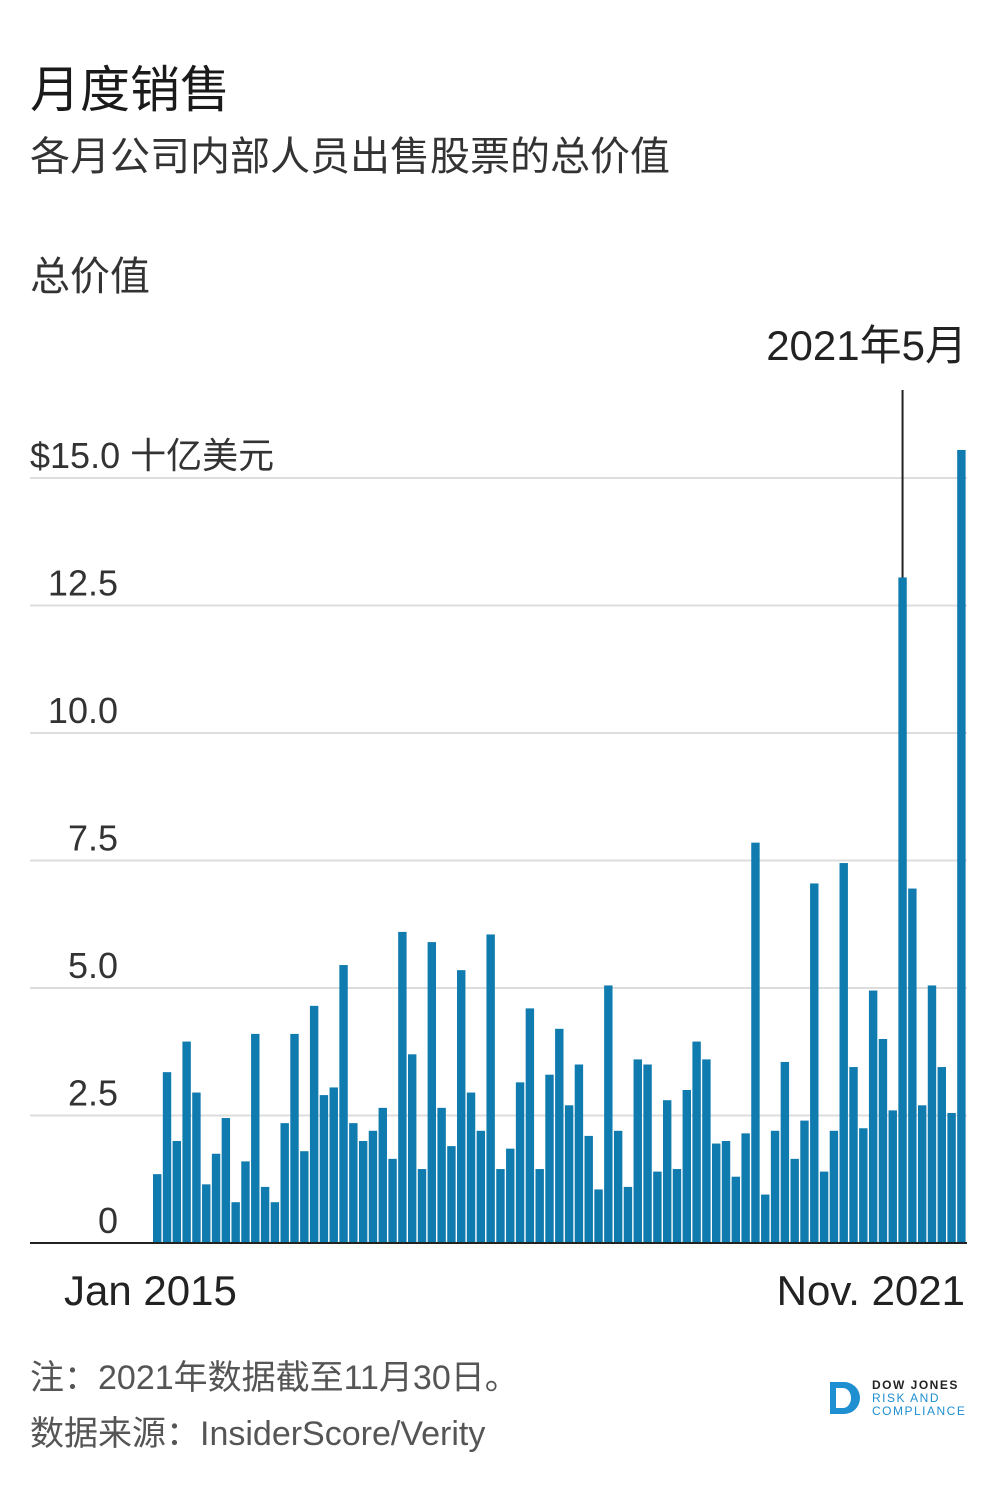 The width and height of the screenshot is (998, 1497). What do you see at coordinates (150, 1290) in the screenshot?
I see `x-tick-label-start: Jan 2015` at bounding box center [150, 1290].